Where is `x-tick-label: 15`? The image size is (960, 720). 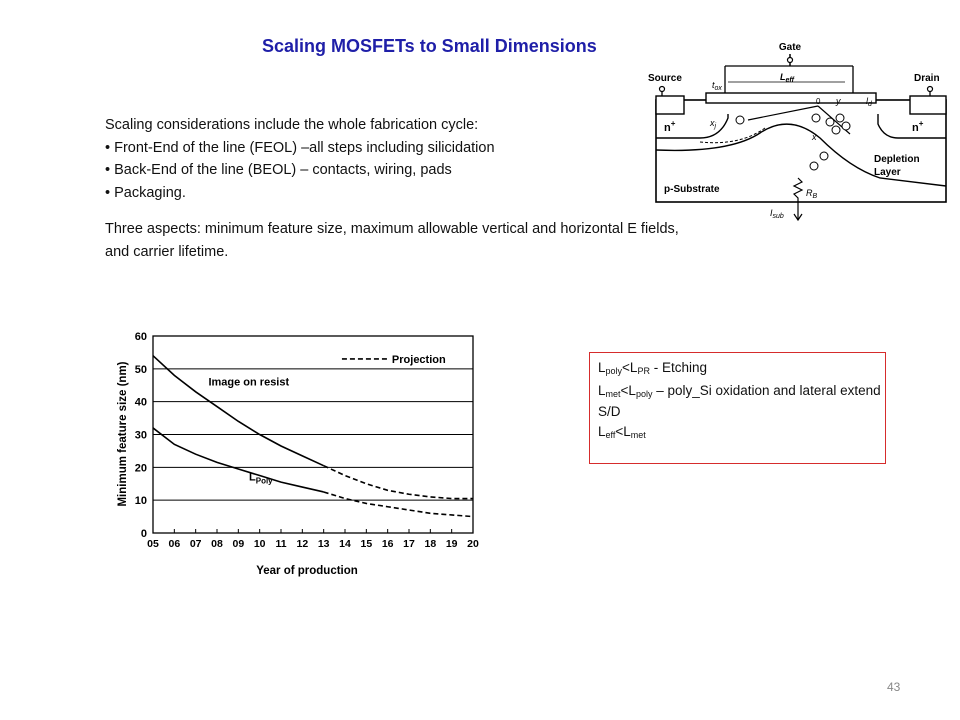 x-tick-label: 15 is located at coordinates (366, 544).